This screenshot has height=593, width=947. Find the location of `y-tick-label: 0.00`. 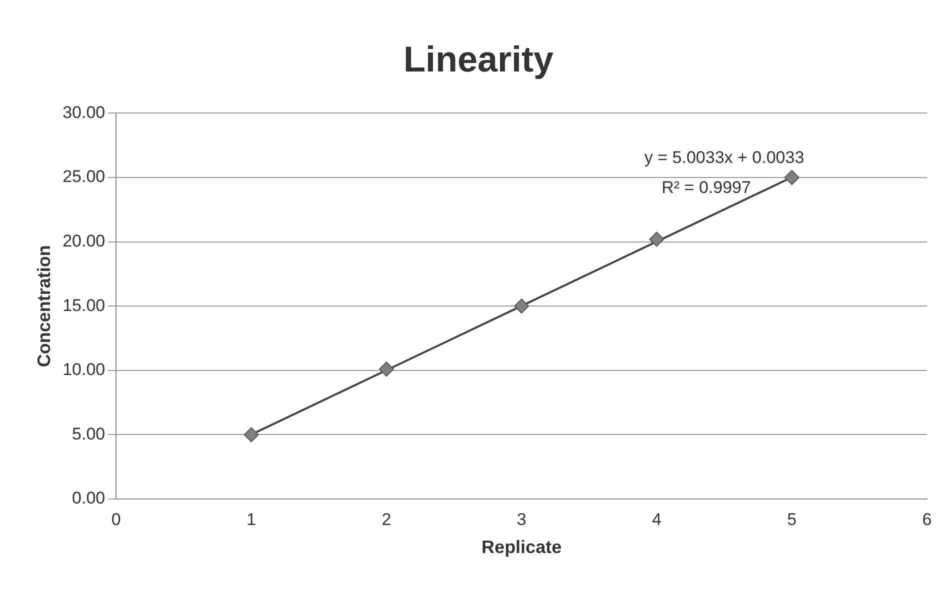

y-tick-label: 0.00 is located at coordinates (89, 498).